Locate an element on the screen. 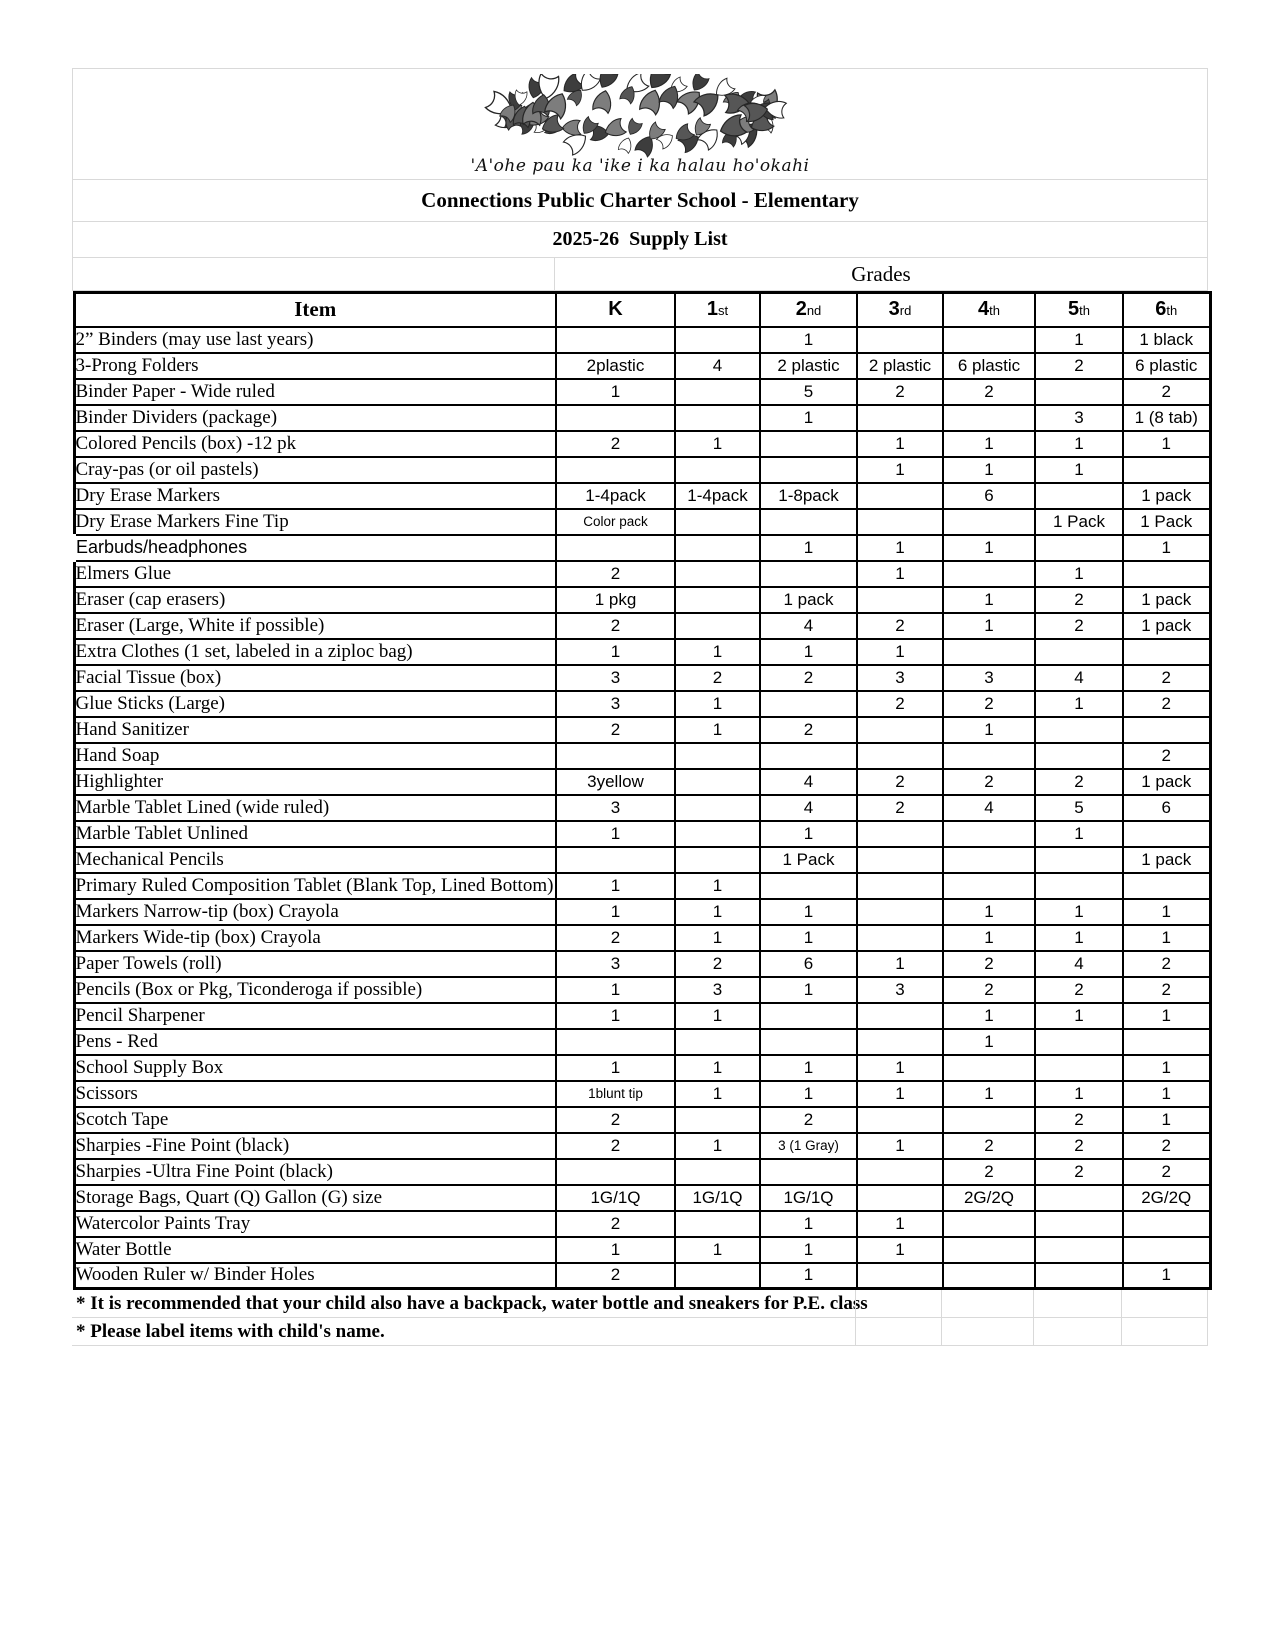  item-name-cell: Pens - Red is located at coordinates (315, 1041).